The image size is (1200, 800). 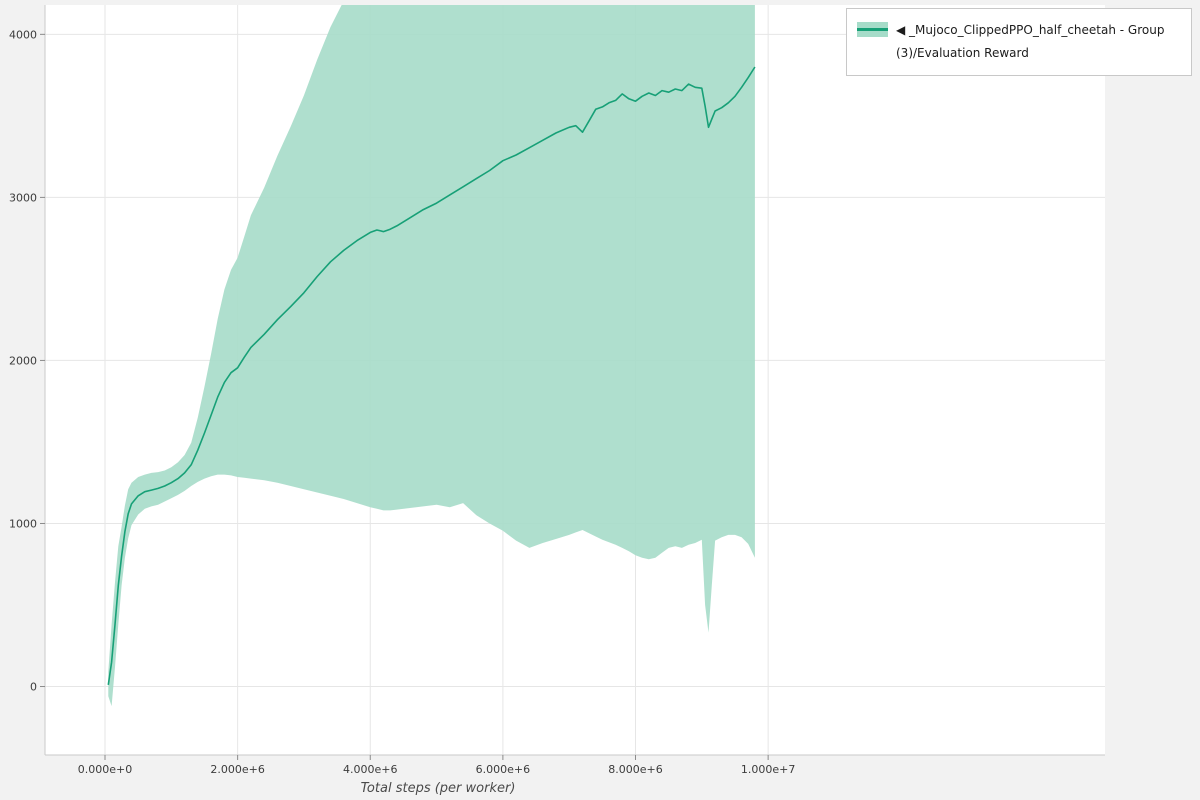 I want to click on svg-text: 1.000e+7, so click(x=768, y=769).